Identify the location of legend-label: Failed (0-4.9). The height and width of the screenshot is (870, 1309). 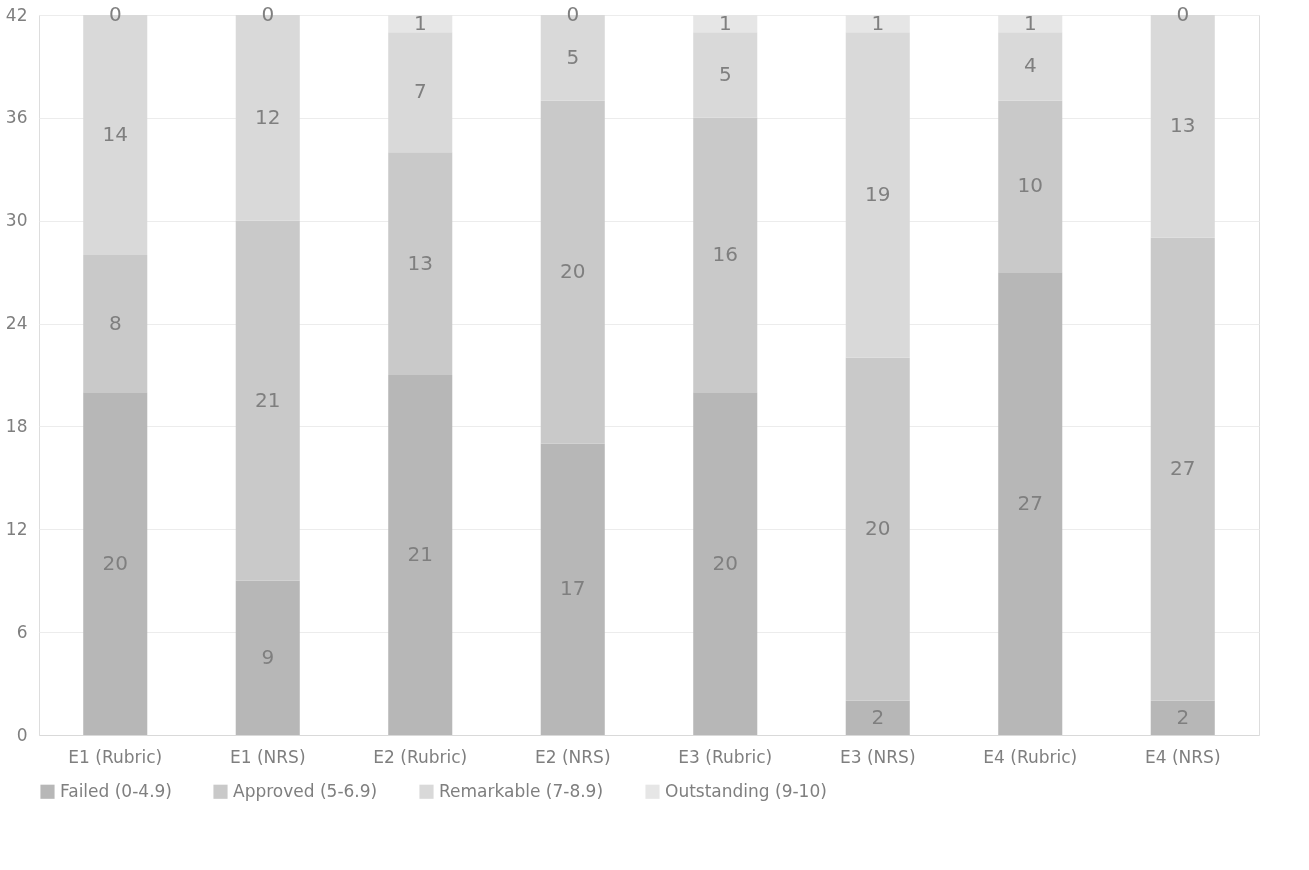
(116, 790).